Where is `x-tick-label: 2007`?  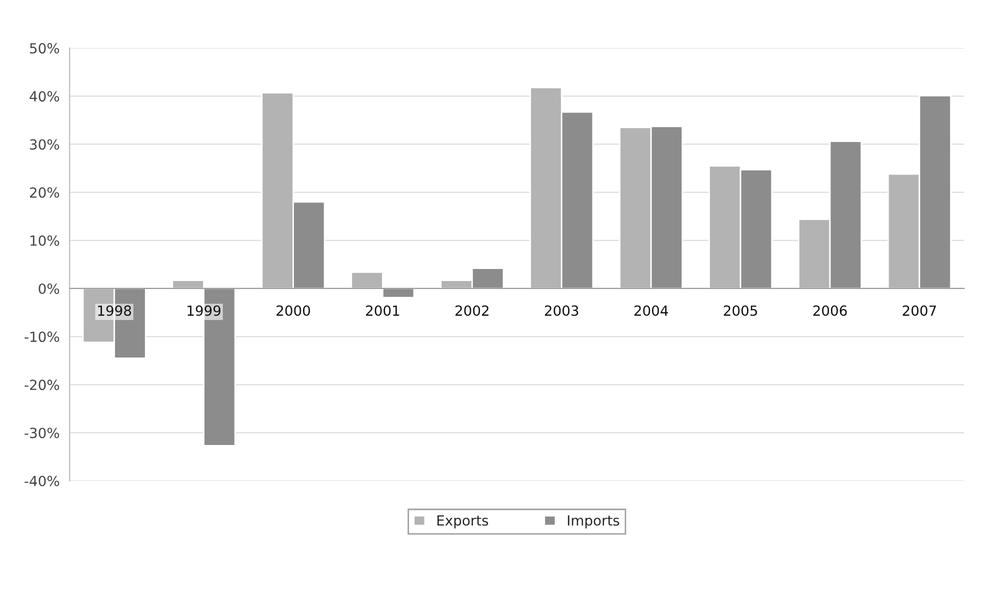 x-tick-label: 2007 is located at coordinates (919, 310).